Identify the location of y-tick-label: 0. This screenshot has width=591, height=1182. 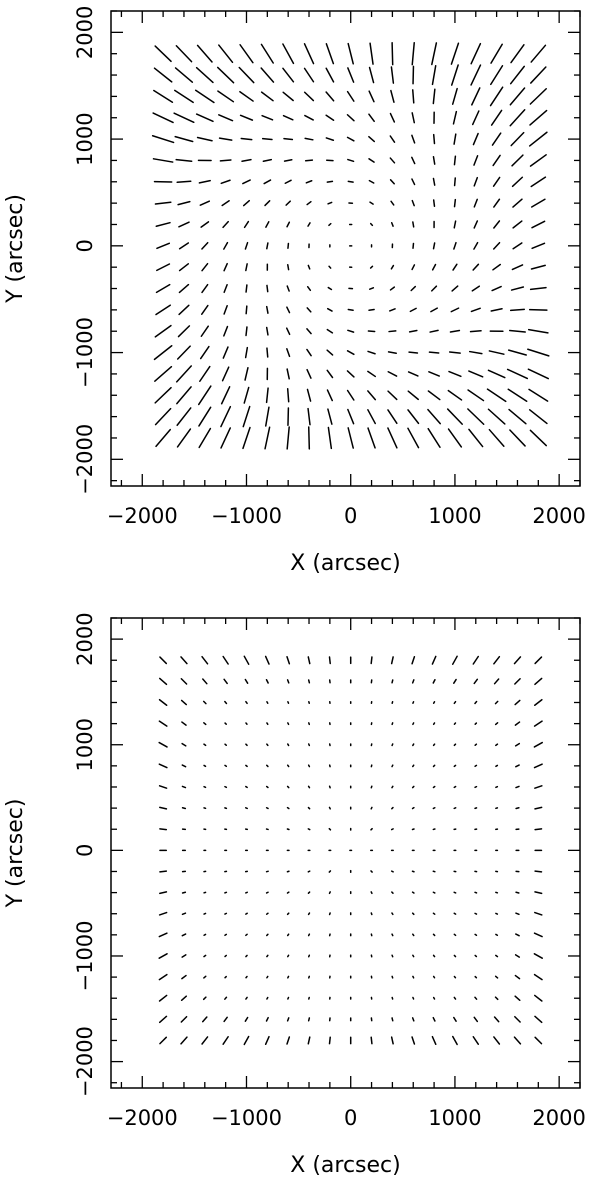
(85, 850).